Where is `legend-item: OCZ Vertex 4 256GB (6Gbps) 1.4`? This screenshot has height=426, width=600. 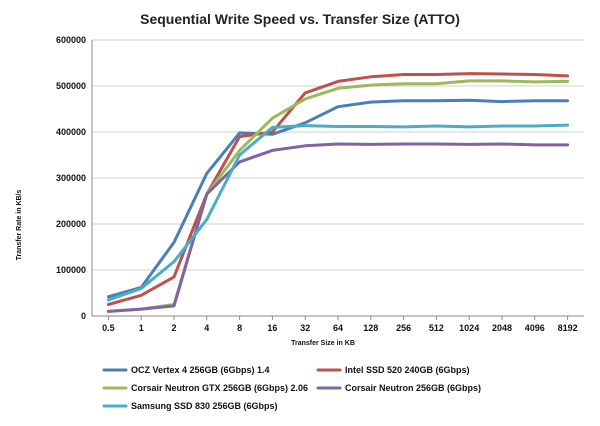
legend-item: OCZ Vertex 4 256GB (6Gbps) 1.4 is located at coordinates (187, 370).